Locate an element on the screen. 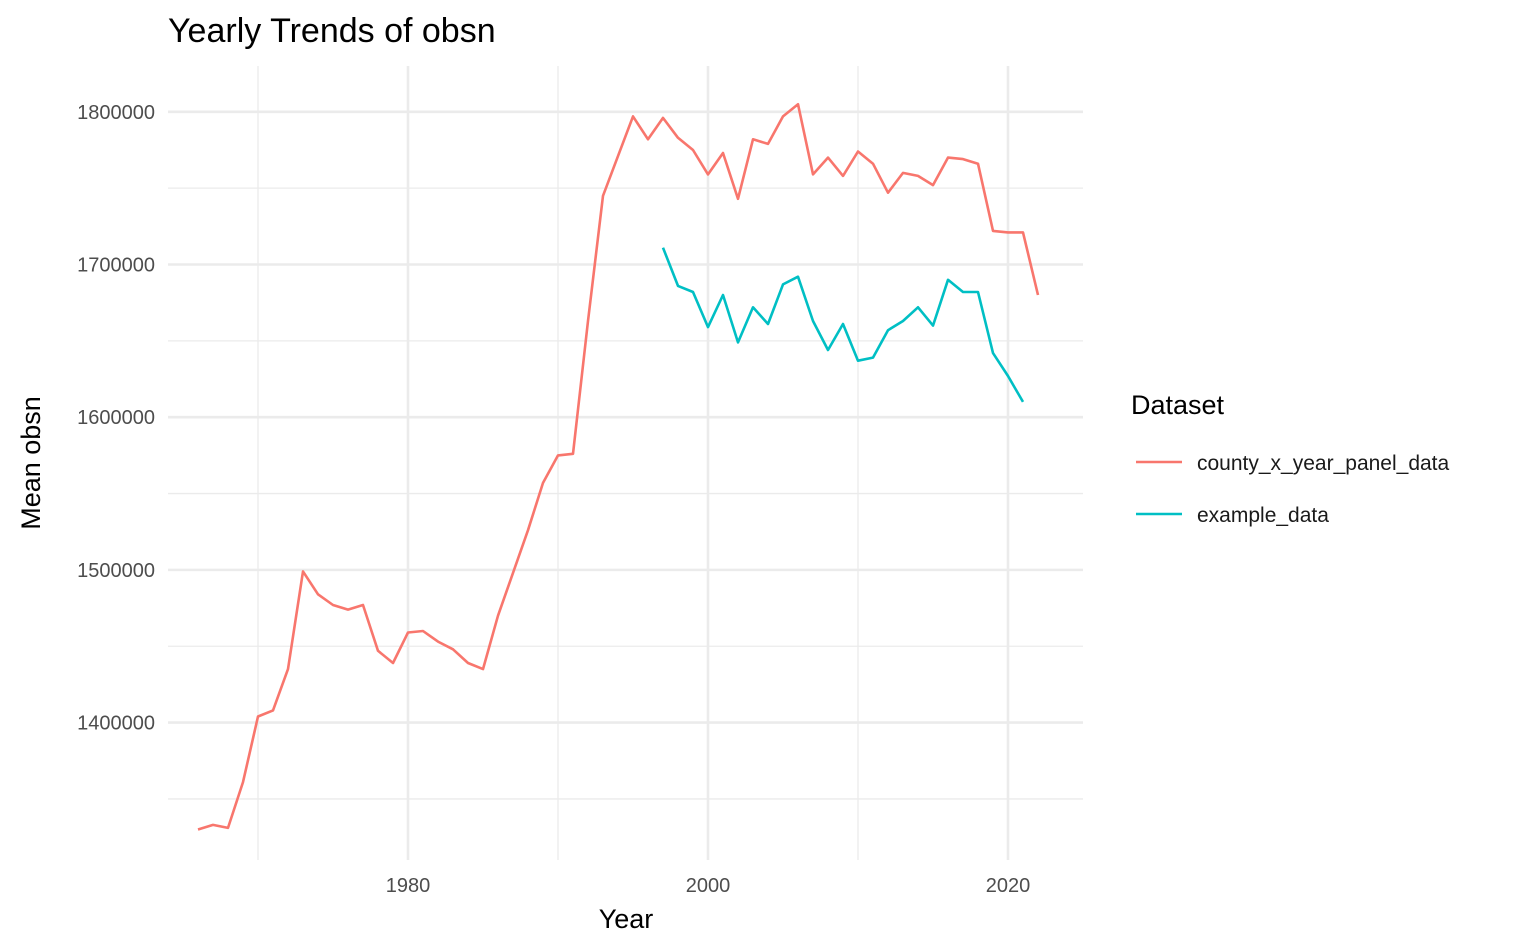  x-axis-tick-labels: 1980 2000 2020 is located at coordinates (708, 886).